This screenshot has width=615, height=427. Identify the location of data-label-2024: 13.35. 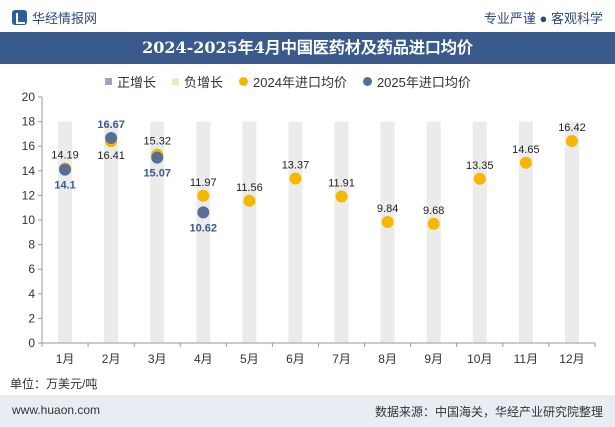
(480, 166).